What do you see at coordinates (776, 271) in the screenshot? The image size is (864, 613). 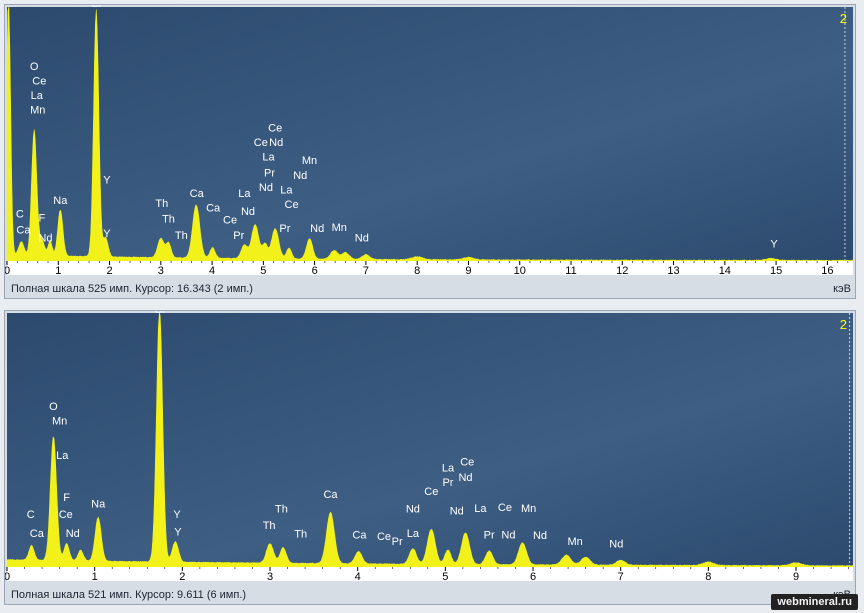 I see `x-tick-label: 15` at bounding box center [776, 271].